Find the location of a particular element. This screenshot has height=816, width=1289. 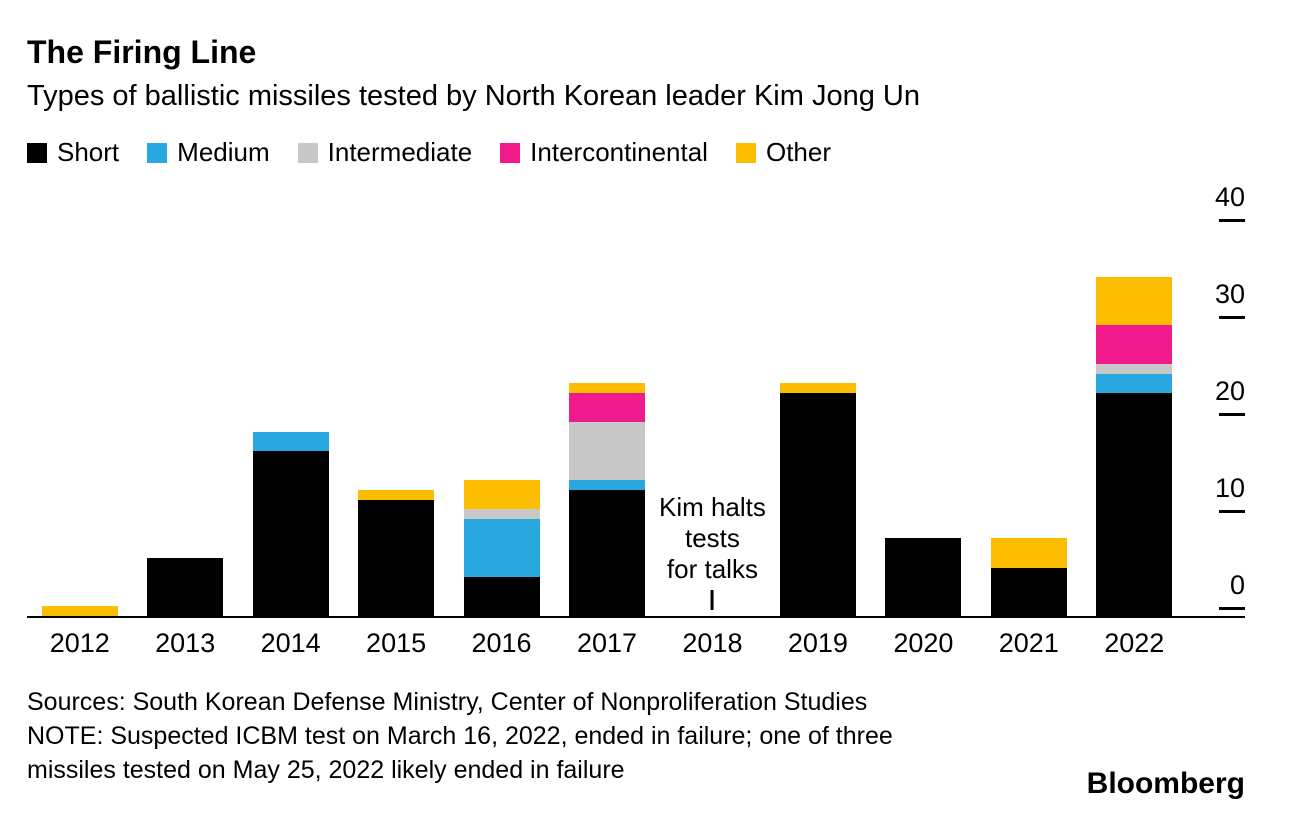

x-axis-label-2013: 2013 is located at coordinates (185, 643).